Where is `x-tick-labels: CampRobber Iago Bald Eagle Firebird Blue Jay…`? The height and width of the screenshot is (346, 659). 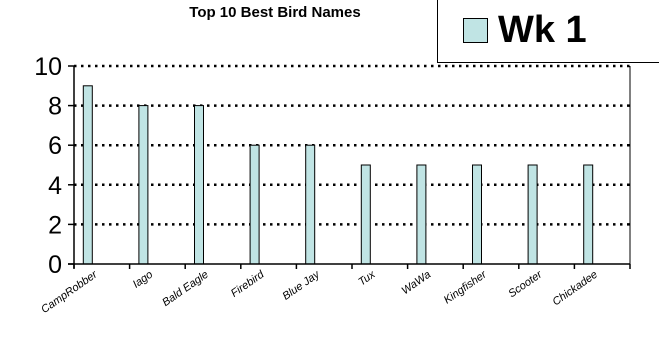 x-tick-labels: CampRobber Iago Bald Eagle Firebird Blue Jay… is located at coordinates (319, 292).